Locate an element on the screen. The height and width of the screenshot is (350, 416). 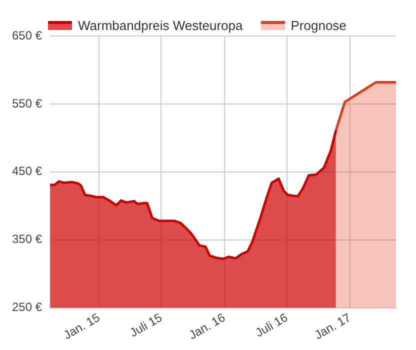
y-tick-label: 350 € is located at coordinates (27, 239).